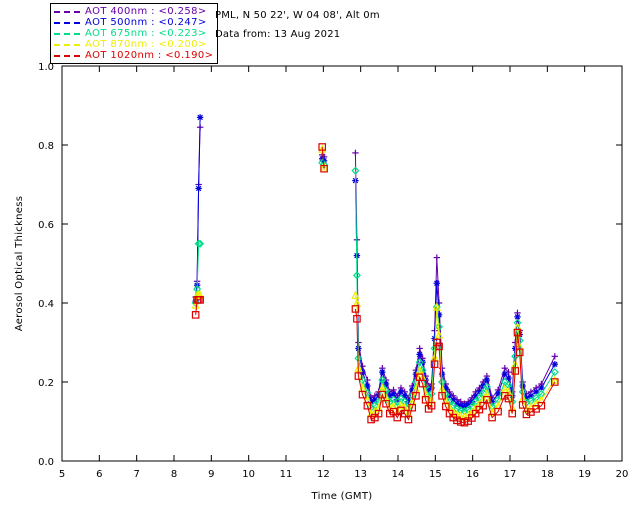  What do you see at coordinates (510, 474) in the screenshot?
I see `x-tick-label: 17` at bounding box center [510, 474].